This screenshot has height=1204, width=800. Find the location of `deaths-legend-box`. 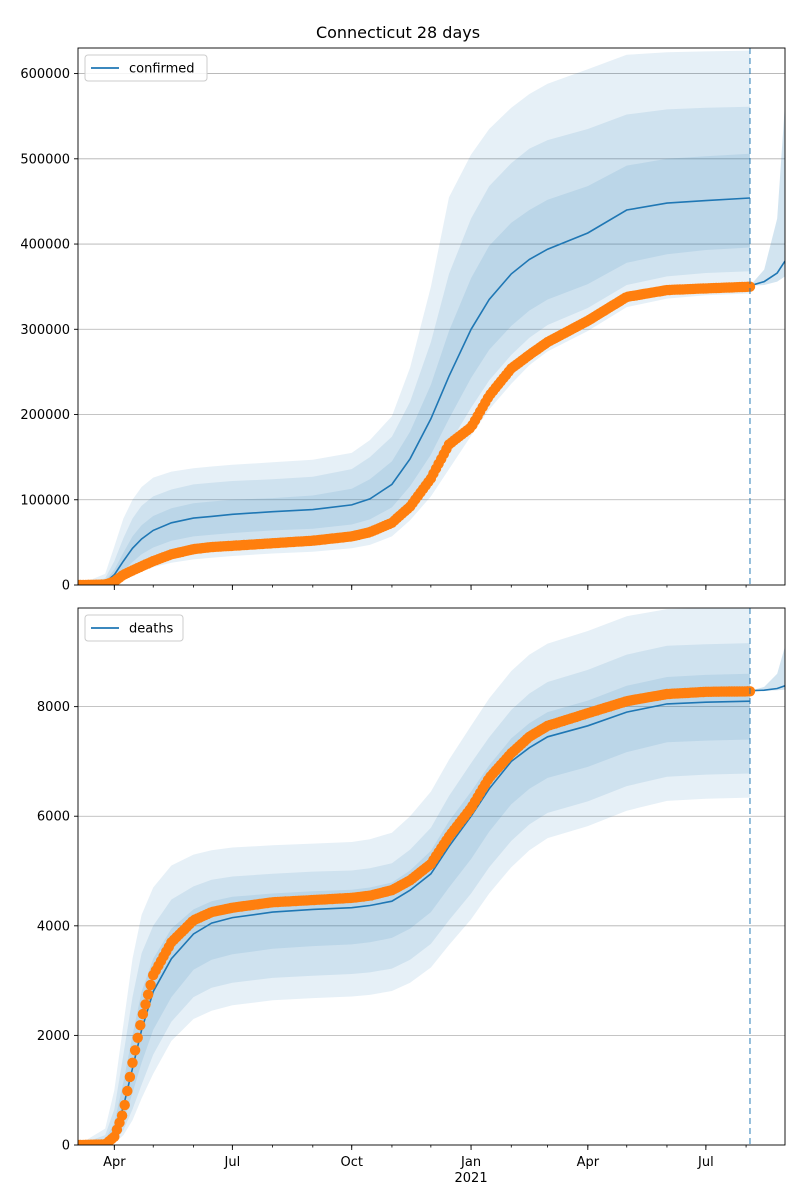

deaths-legend-box is located at coordinates (134, 628).